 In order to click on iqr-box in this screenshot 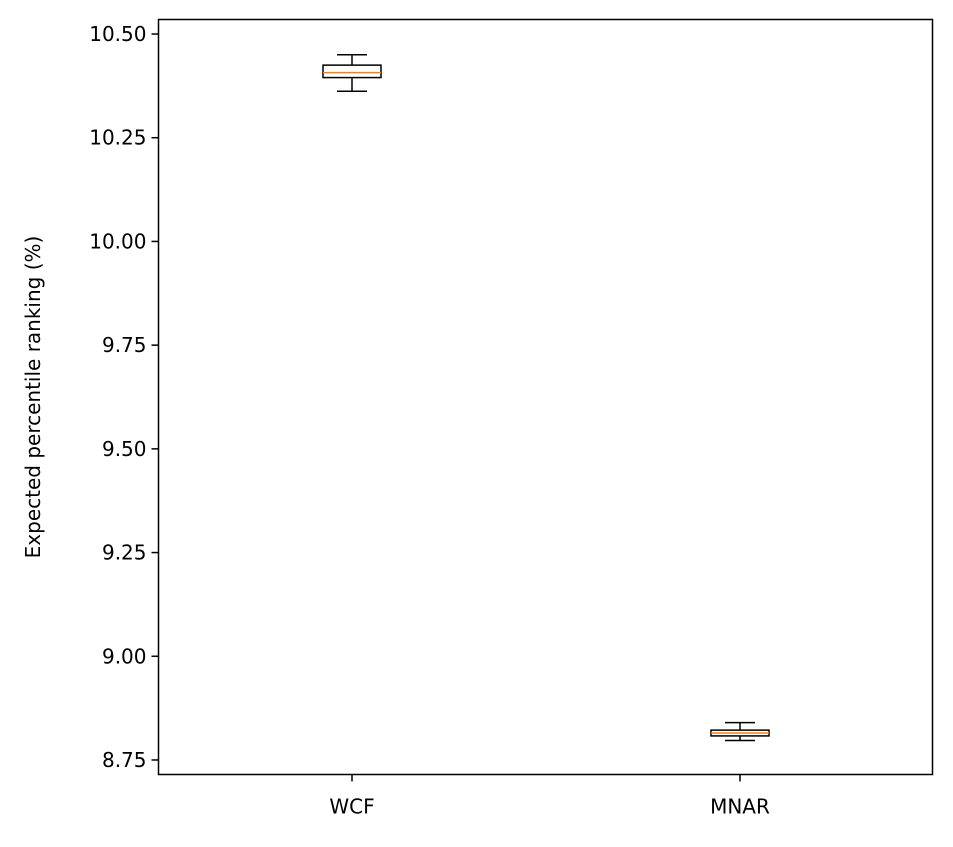, I will do `click(352, 71)`.